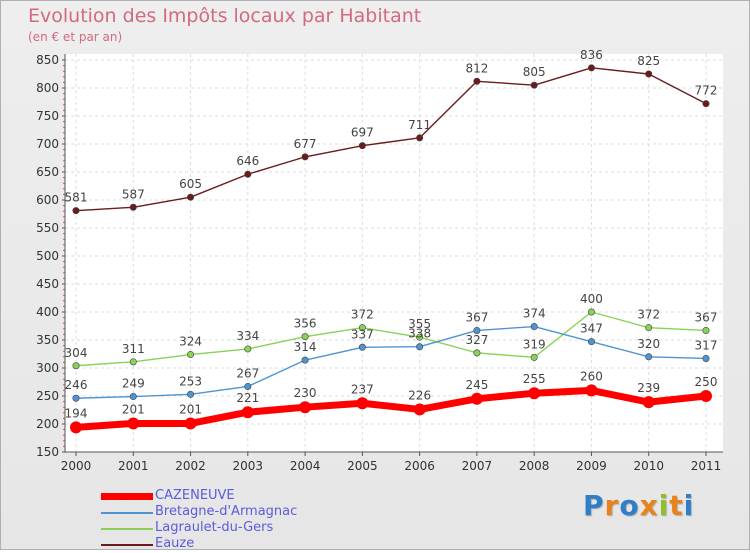 The width and height of the screenshot is (750, 553). I want to click on data-label: 314, so click(305, 347).